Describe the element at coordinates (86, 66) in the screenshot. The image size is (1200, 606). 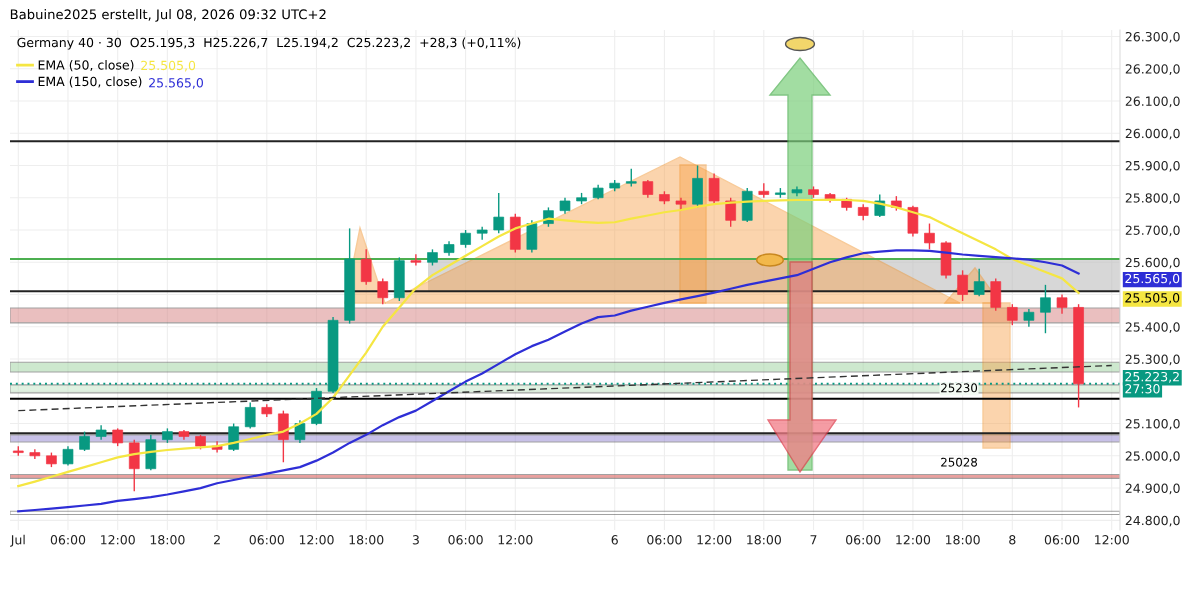
I see `legend-label: EMA (50, close)` at that location.